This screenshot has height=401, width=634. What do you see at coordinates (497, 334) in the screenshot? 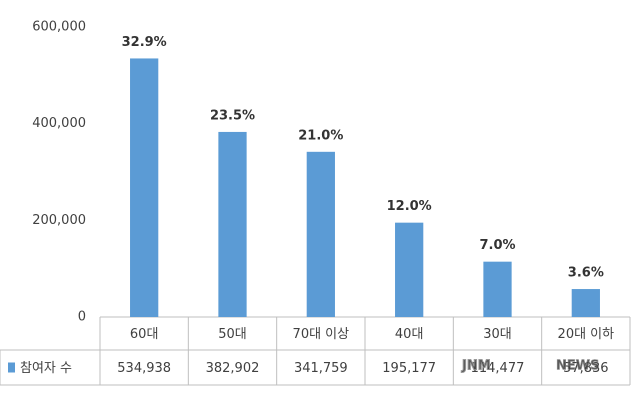
I see `x-tick-label: 30대` at bounding box center [497, 334].